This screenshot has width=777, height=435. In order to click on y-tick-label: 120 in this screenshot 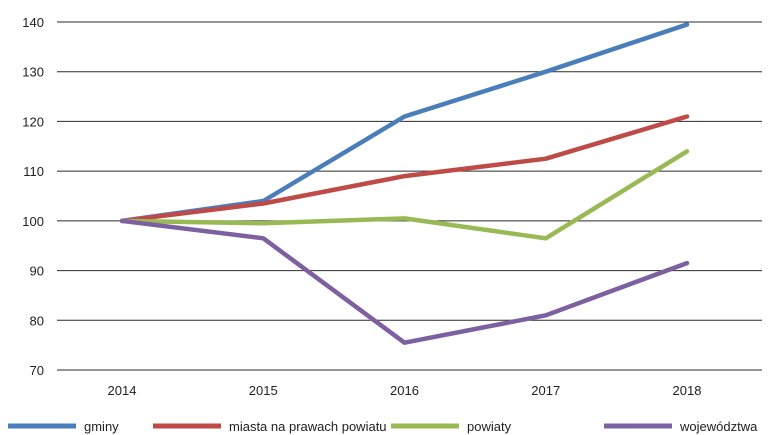, I will do `click(33, 121)`.